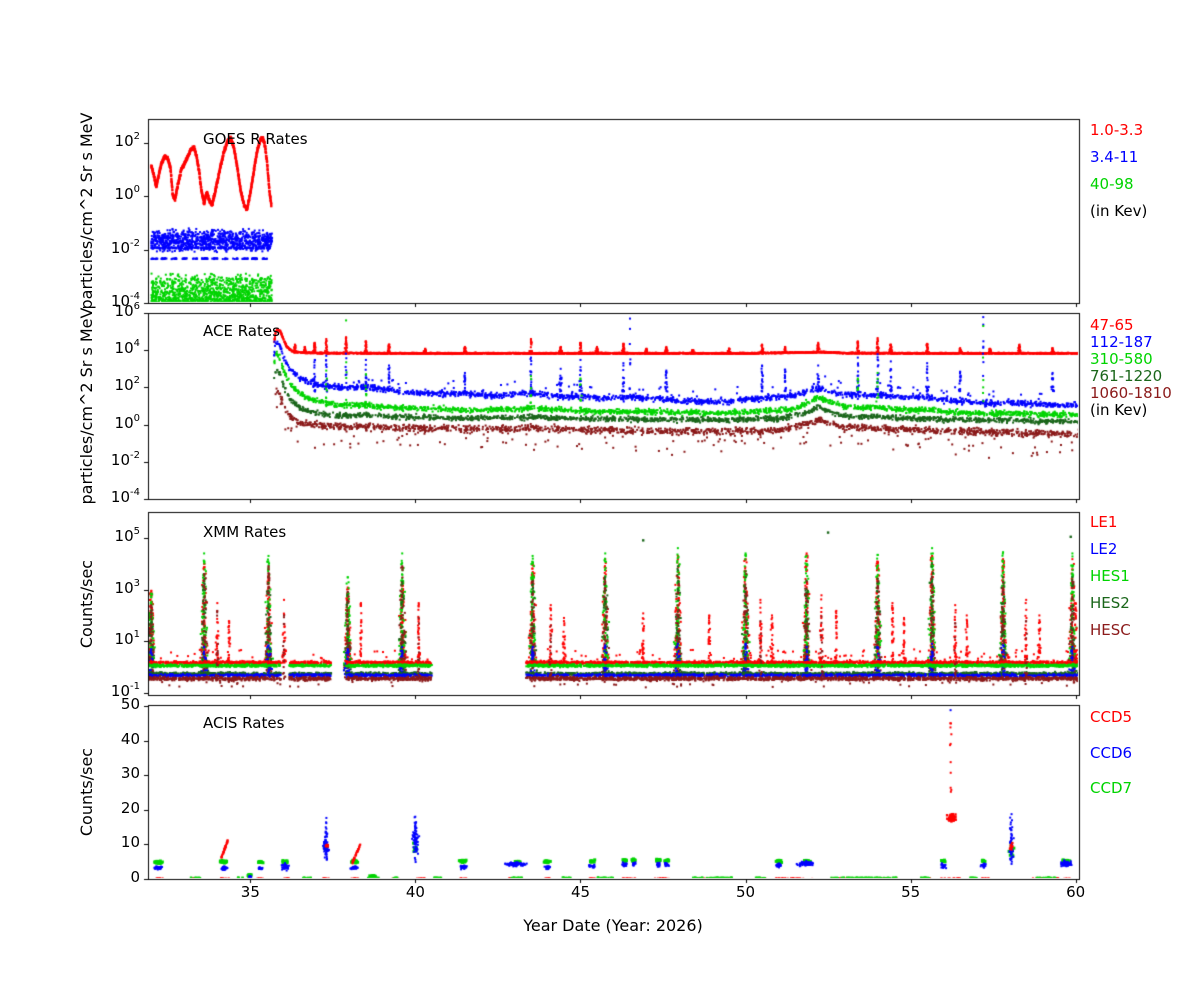 The height and width of the screenshot is (1000, 1200). Describe the element at coordinates (1112, 325) in the screenshot. I see `legend-entry: 47-65` at that location.